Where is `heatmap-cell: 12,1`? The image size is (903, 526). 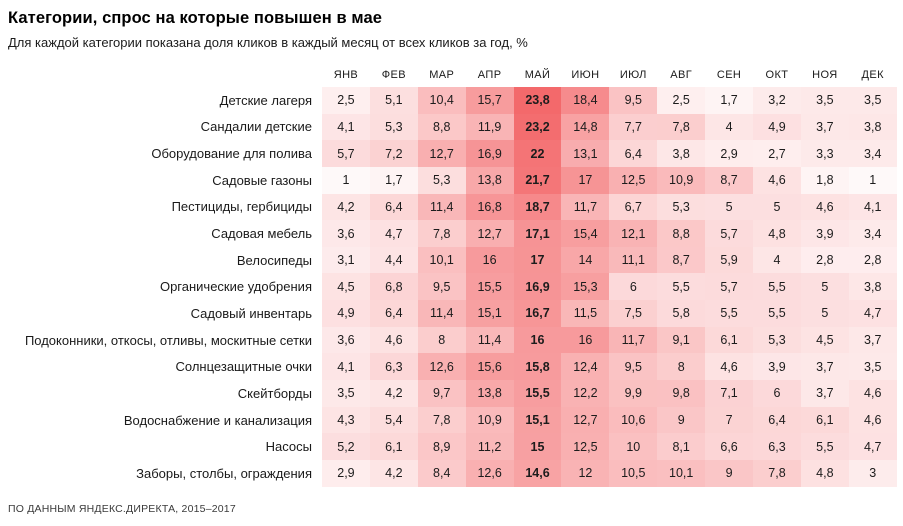 heatmap-cell: 12,1 is located at coordinates (633, 233).